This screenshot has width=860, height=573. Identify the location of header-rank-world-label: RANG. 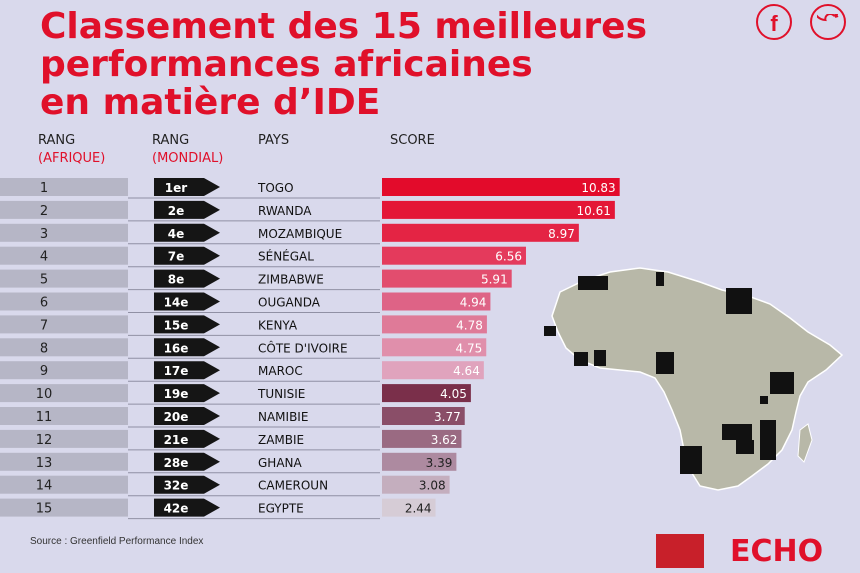
(171, 140).